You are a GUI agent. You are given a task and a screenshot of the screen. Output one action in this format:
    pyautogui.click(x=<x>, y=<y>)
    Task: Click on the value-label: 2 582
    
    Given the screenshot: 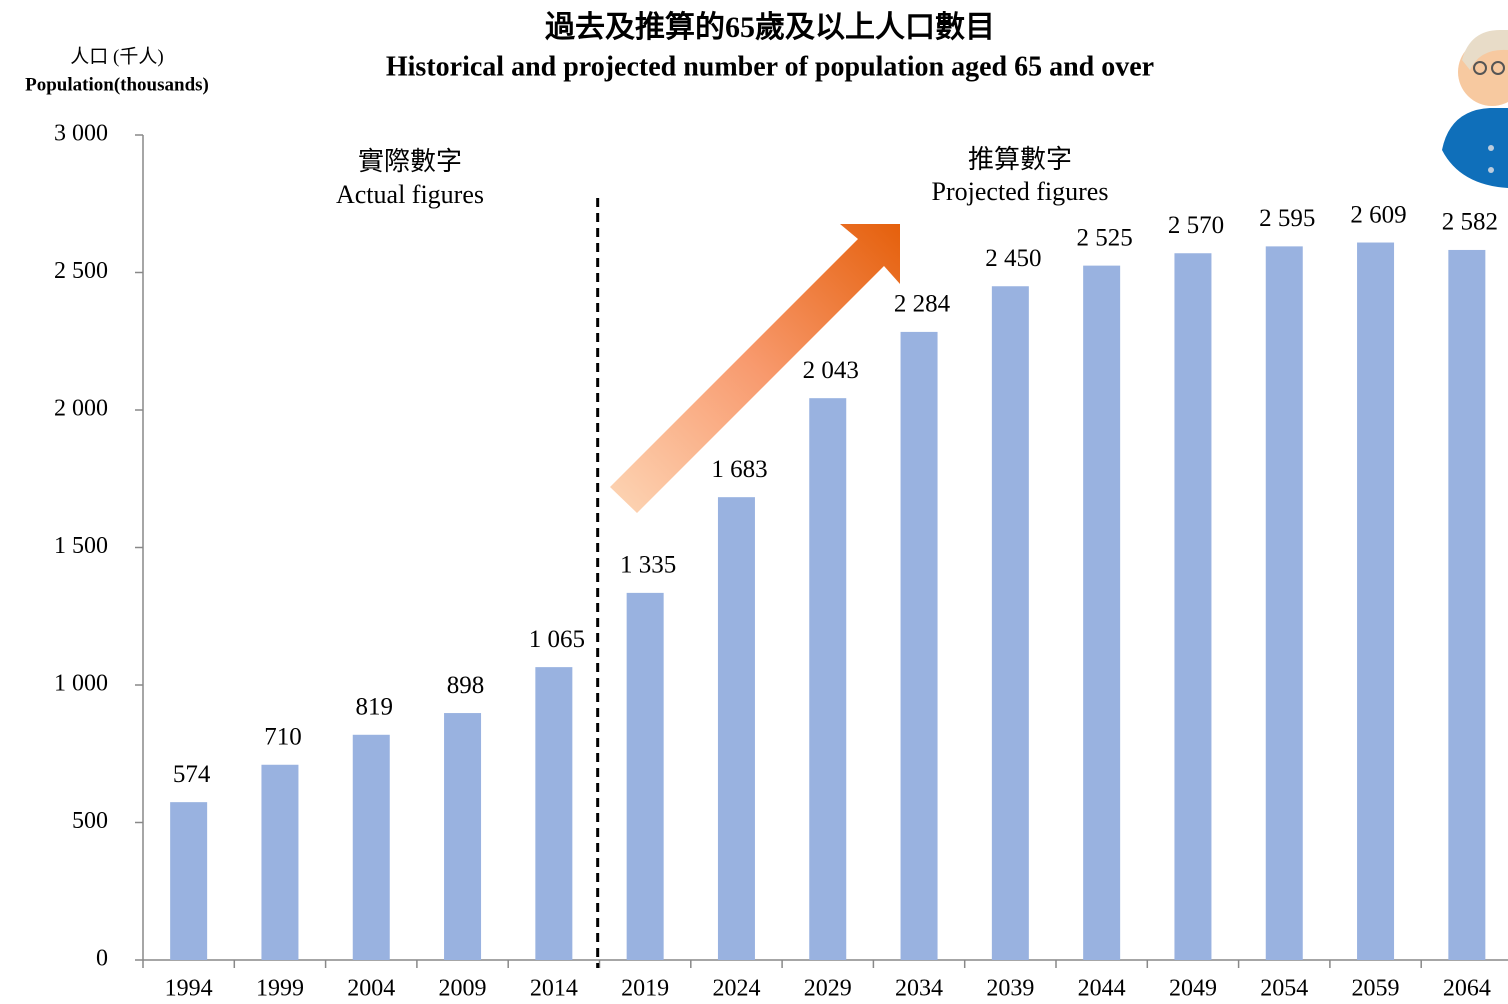 What is the action you would take?
    pyautogui.click(x=1470, y=222)
    